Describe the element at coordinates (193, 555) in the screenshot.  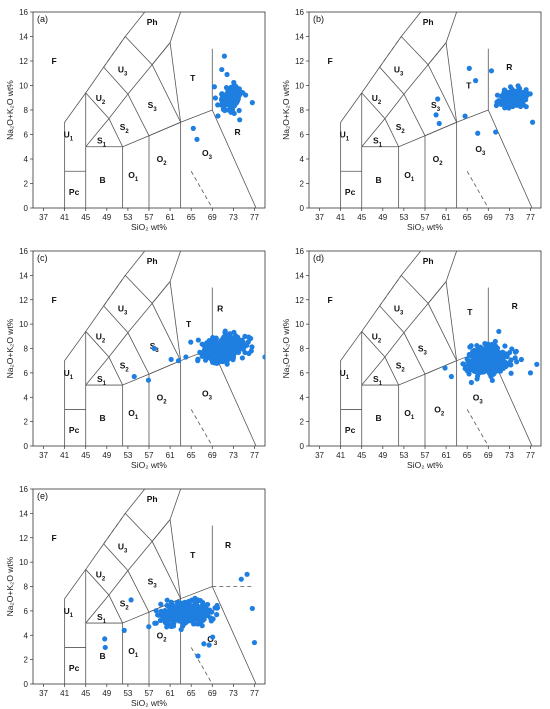
I see `field-label-t: T` at that location.